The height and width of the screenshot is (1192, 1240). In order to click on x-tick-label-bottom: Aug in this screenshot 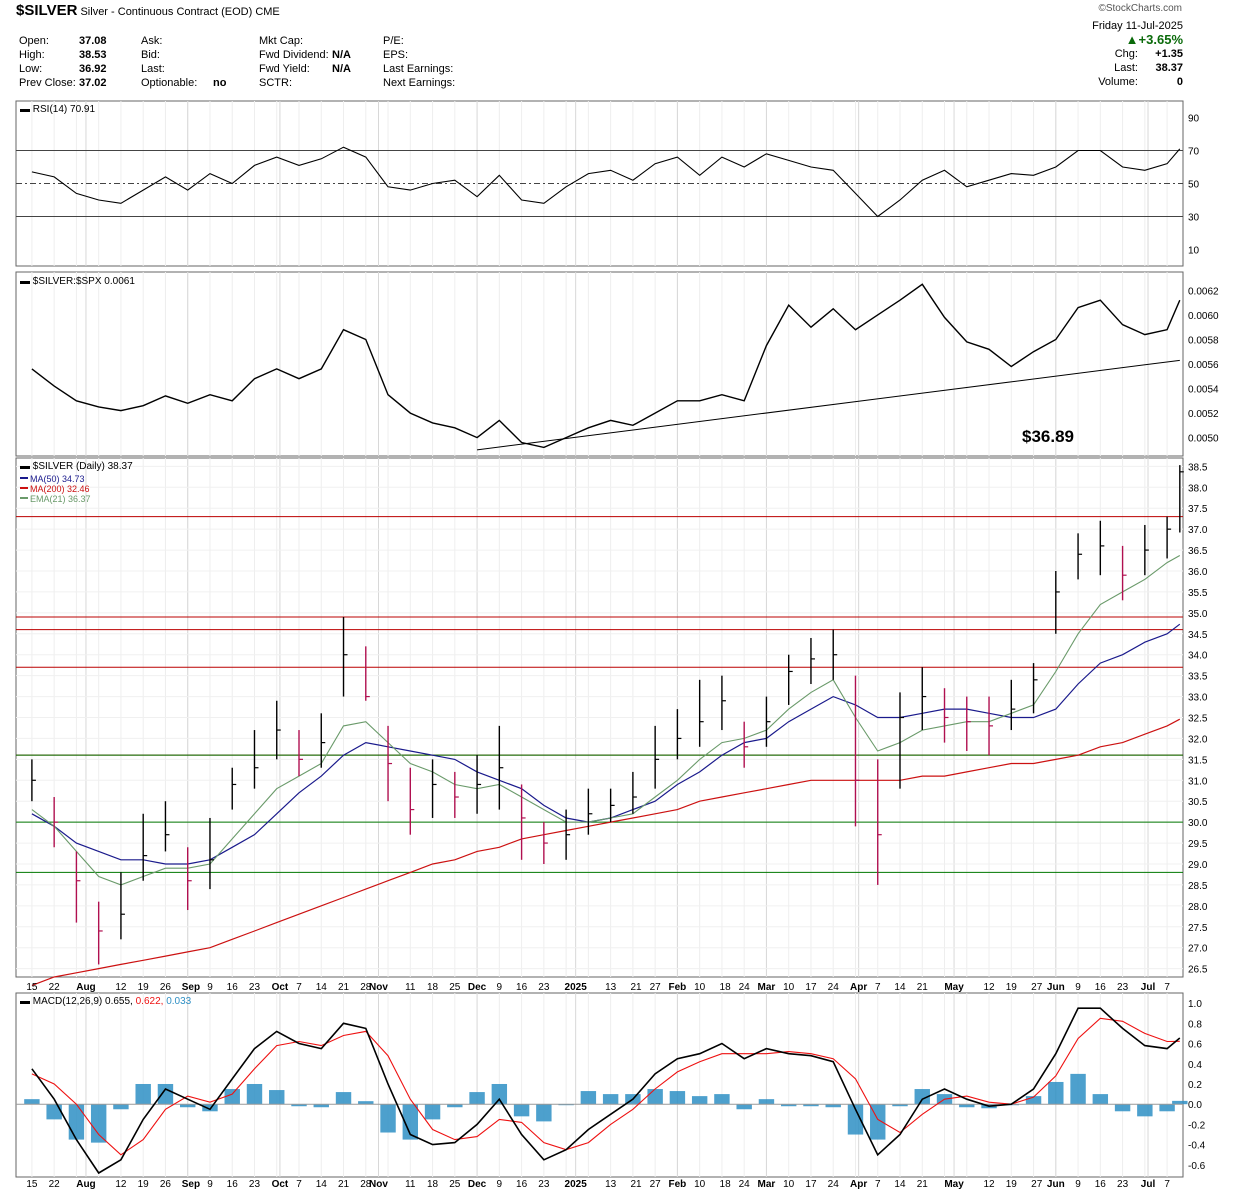, I will do `click(85, 1184)`.